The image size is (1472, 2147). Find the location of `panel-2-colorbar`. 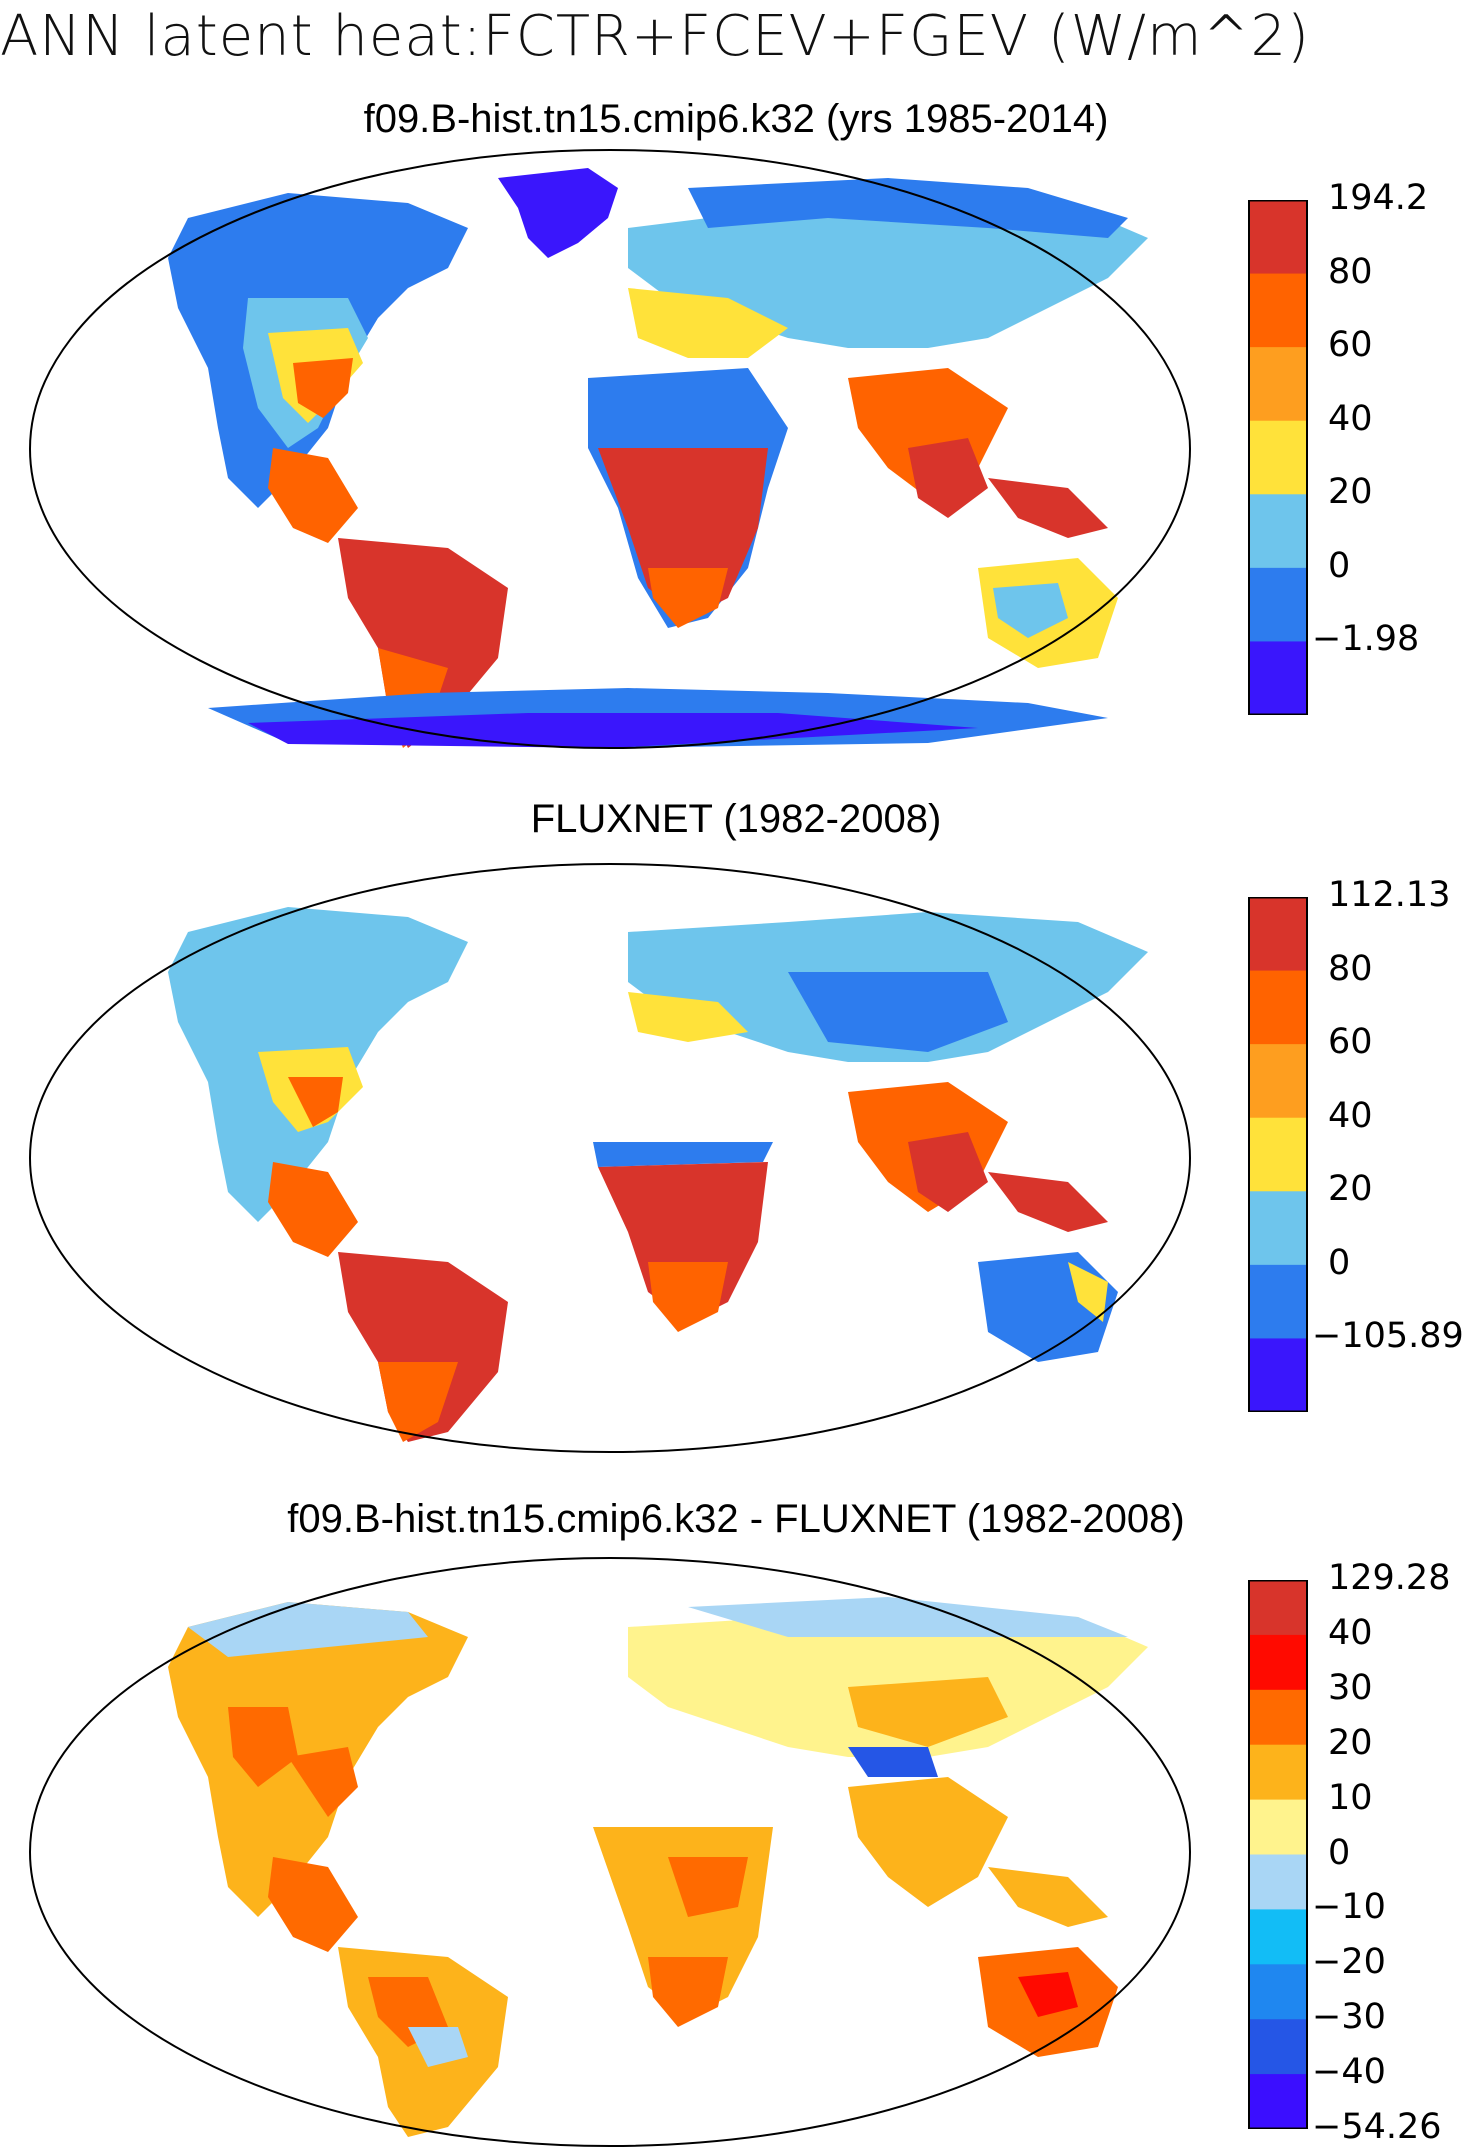

panel-2-colorbar is located at coordinates (1278, 1154).